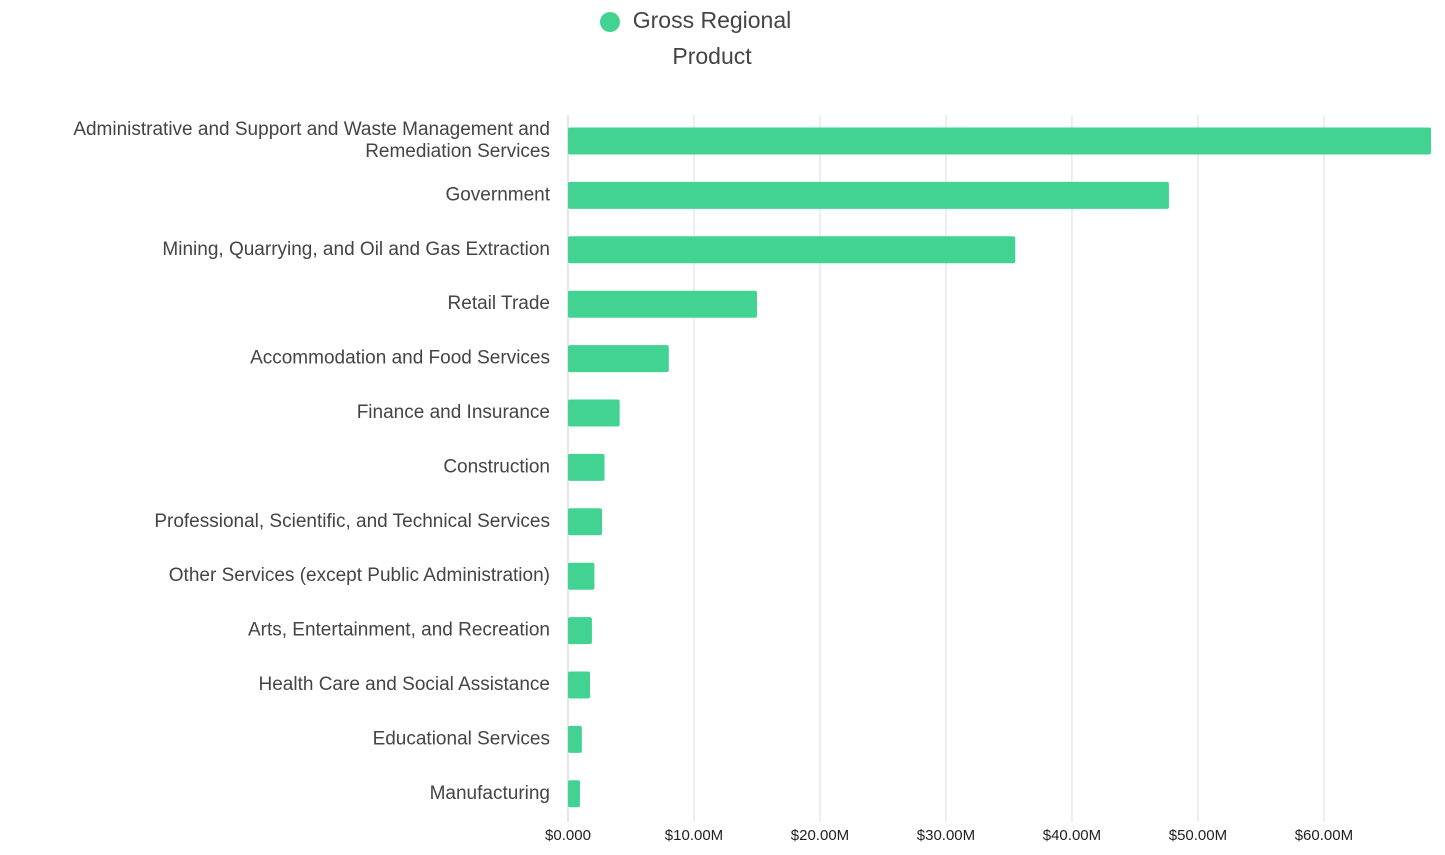 This screenshot has height=855, width=1445. I want to click on x-tick-label: $20.00M, so click(820, 835).